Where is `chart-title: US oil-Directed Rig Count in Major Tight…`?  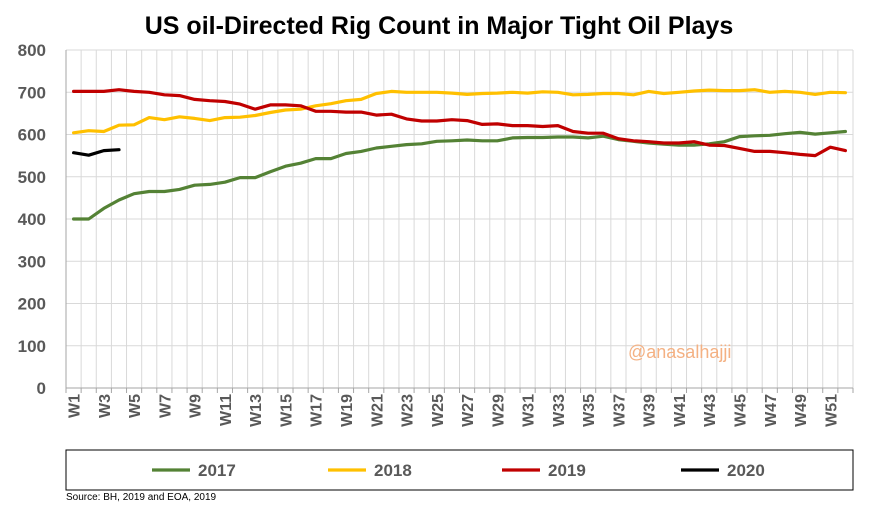
chart-title: US oil-Directed Rig Count in Major Tight… is located at coordinates (439, 26).